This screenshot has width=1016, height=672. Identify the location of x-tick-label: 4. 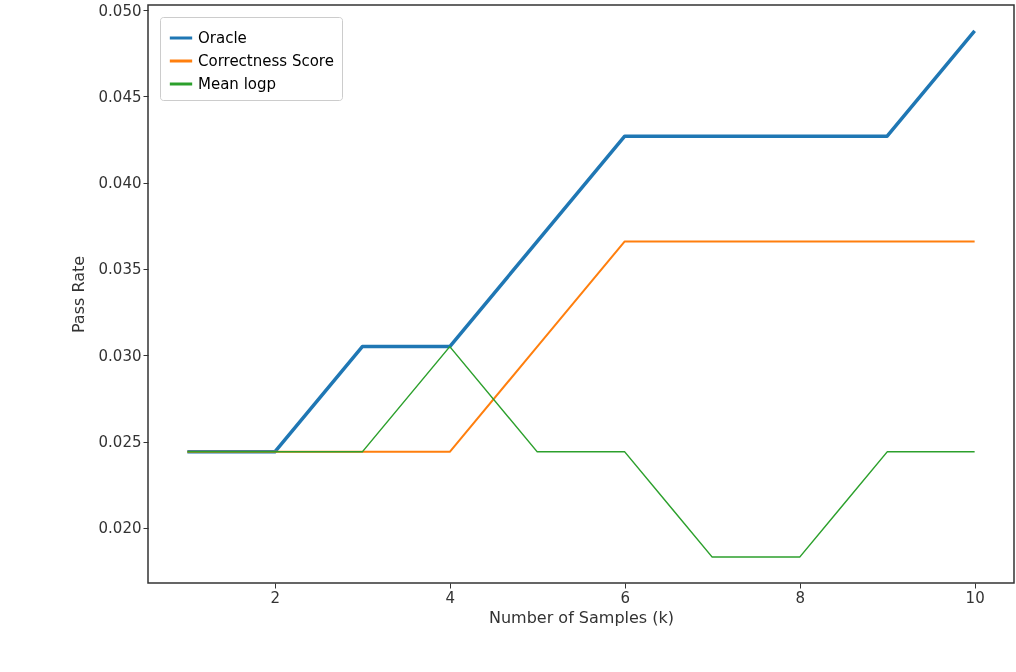
(450, 597).